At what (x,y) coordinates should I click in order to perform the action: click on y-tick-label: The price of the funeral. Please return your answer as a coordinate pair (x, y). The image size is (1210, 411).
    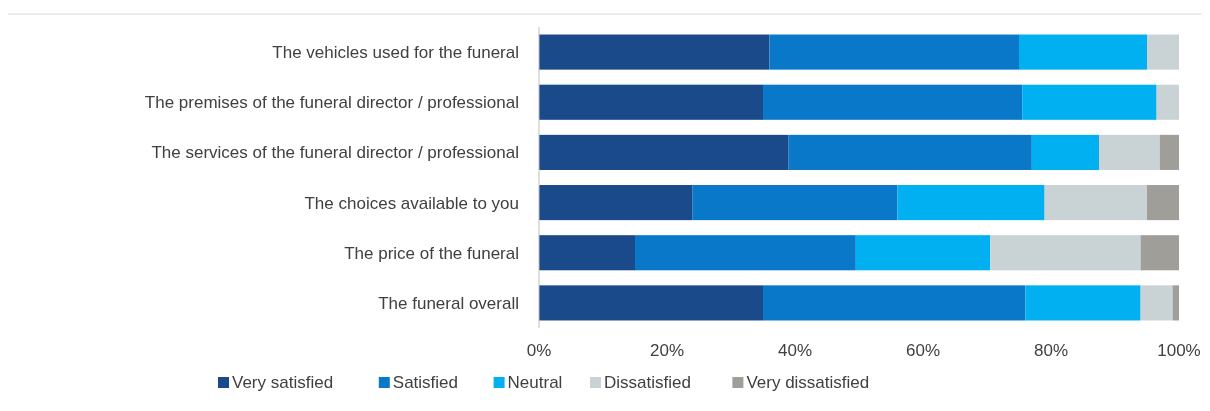
    Looking at the image, I should click on (431, 253).